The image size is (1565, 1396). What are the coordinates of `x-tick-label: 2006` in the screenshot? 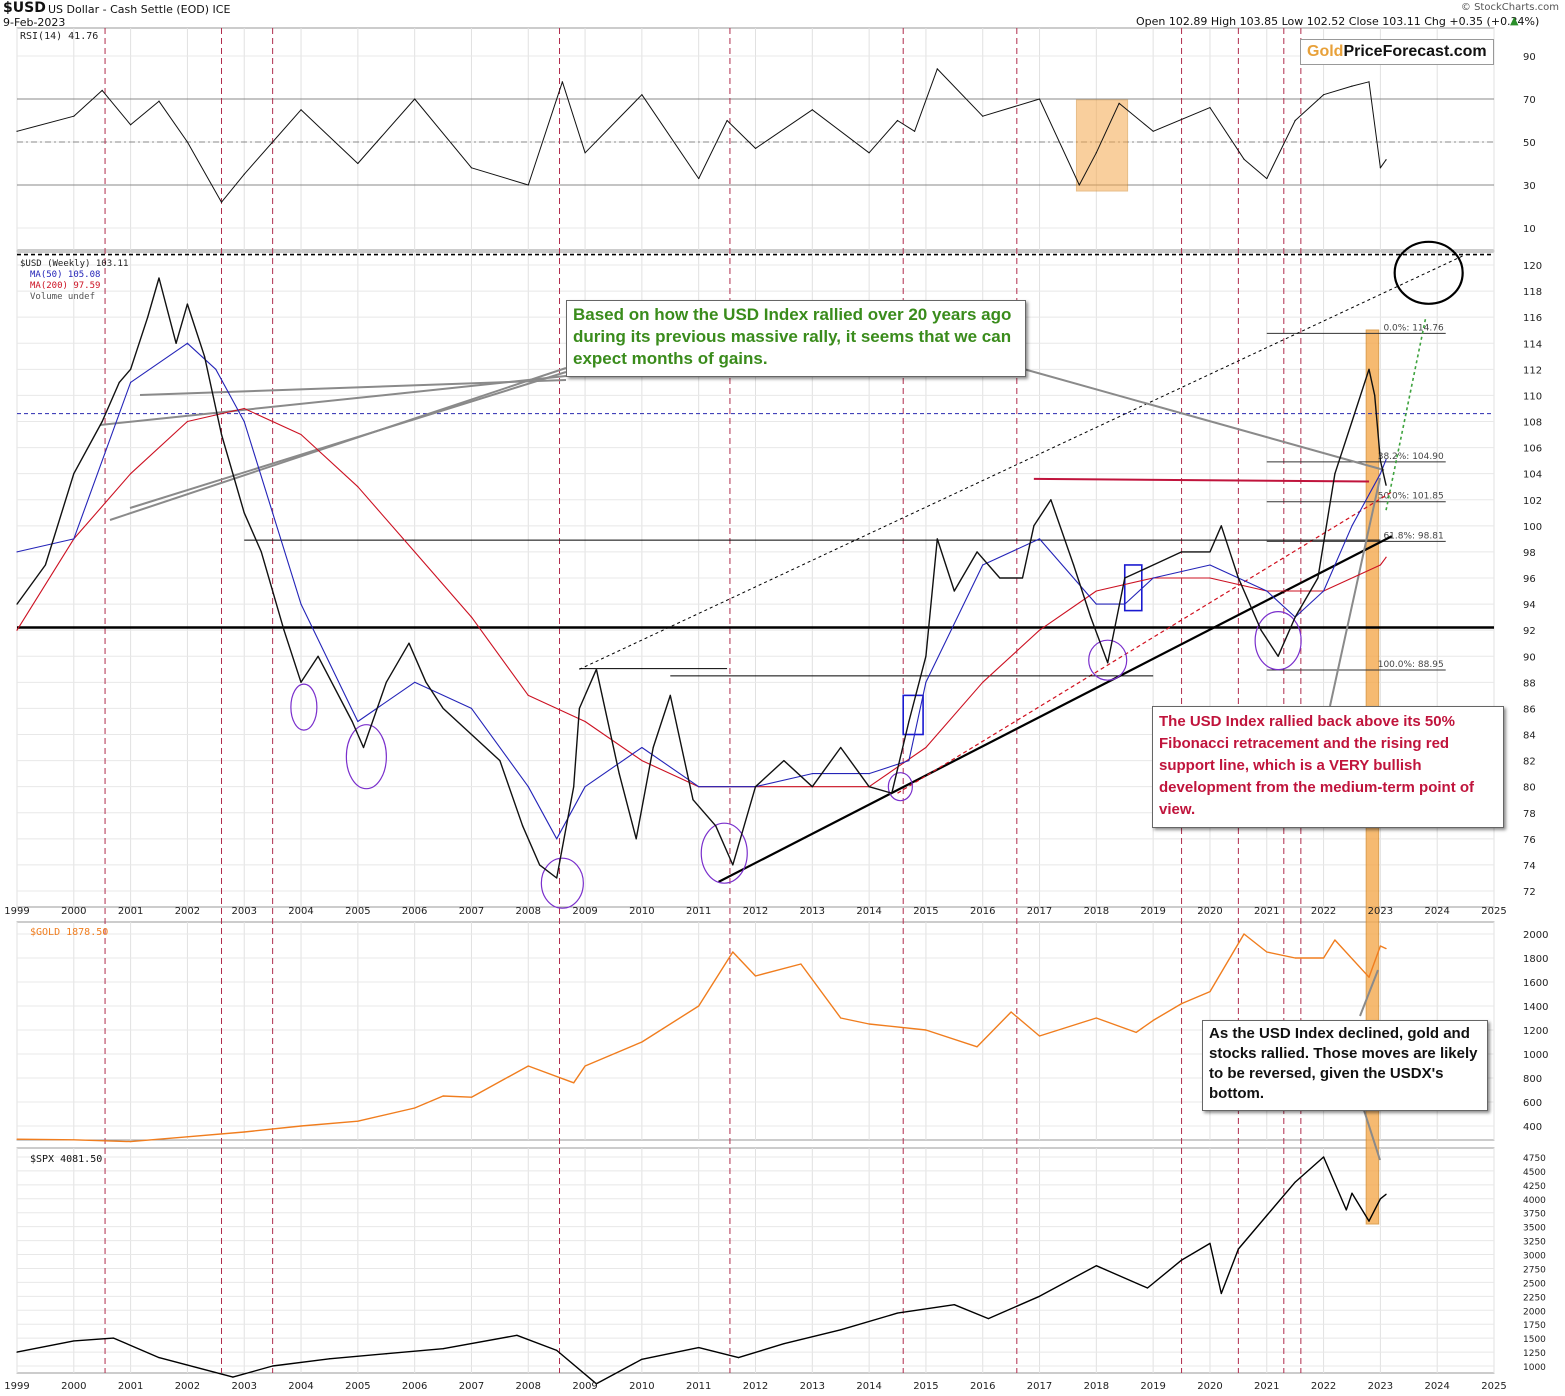 It's located at (414, 911).